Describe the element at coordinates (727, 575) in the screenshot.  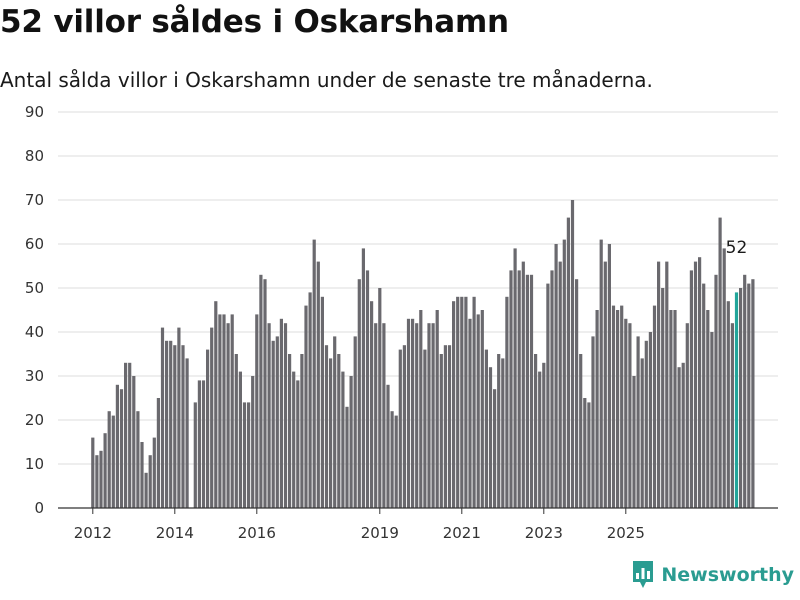
I see `brand-name: Newsworthy` at that location.